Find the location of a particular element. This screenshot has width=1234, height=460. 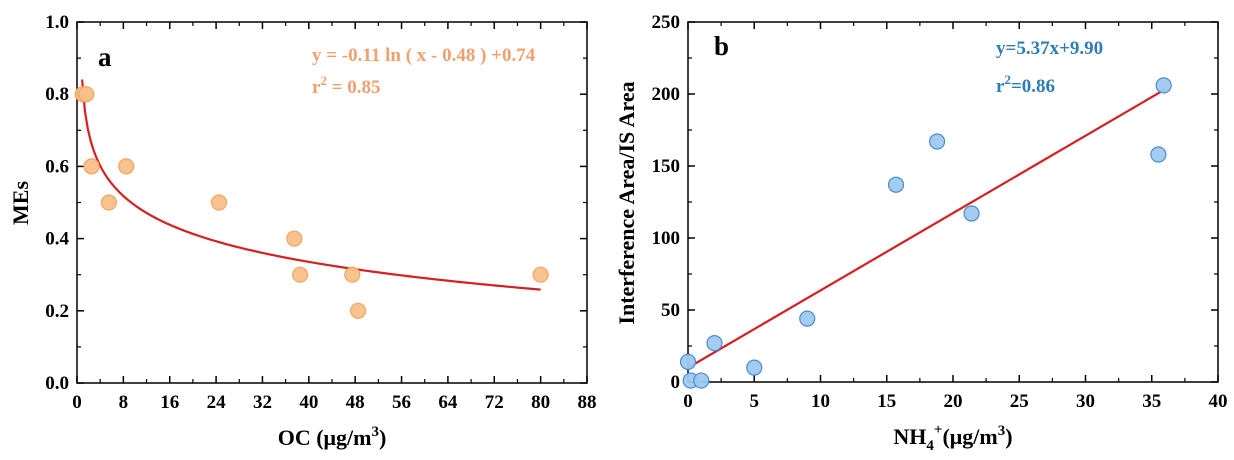

x-tick-label: 56 is located at coordinates (401, 402).